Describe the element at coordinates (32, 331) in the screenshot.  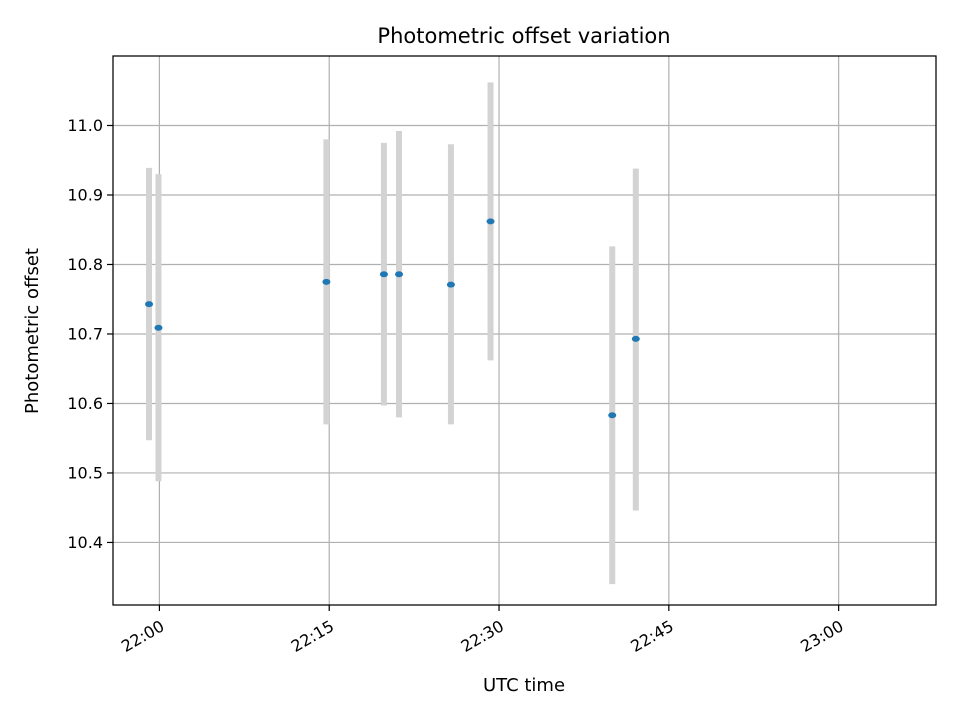
I see `y-axis-label: Photometric offset` at that location.